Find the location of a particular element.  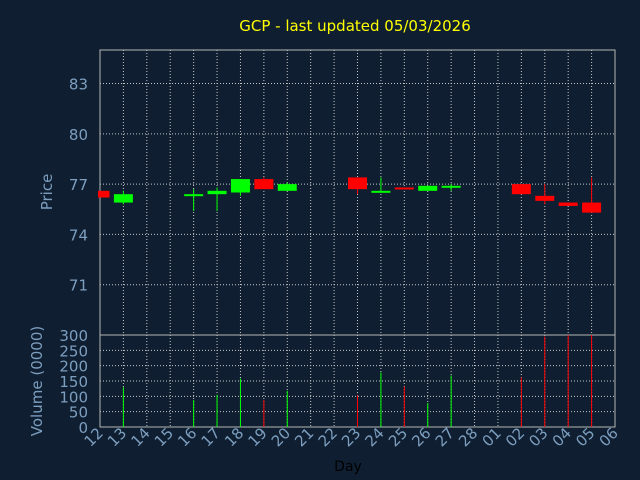

x-tick-label: 06 is located at coordinates (609, 437).